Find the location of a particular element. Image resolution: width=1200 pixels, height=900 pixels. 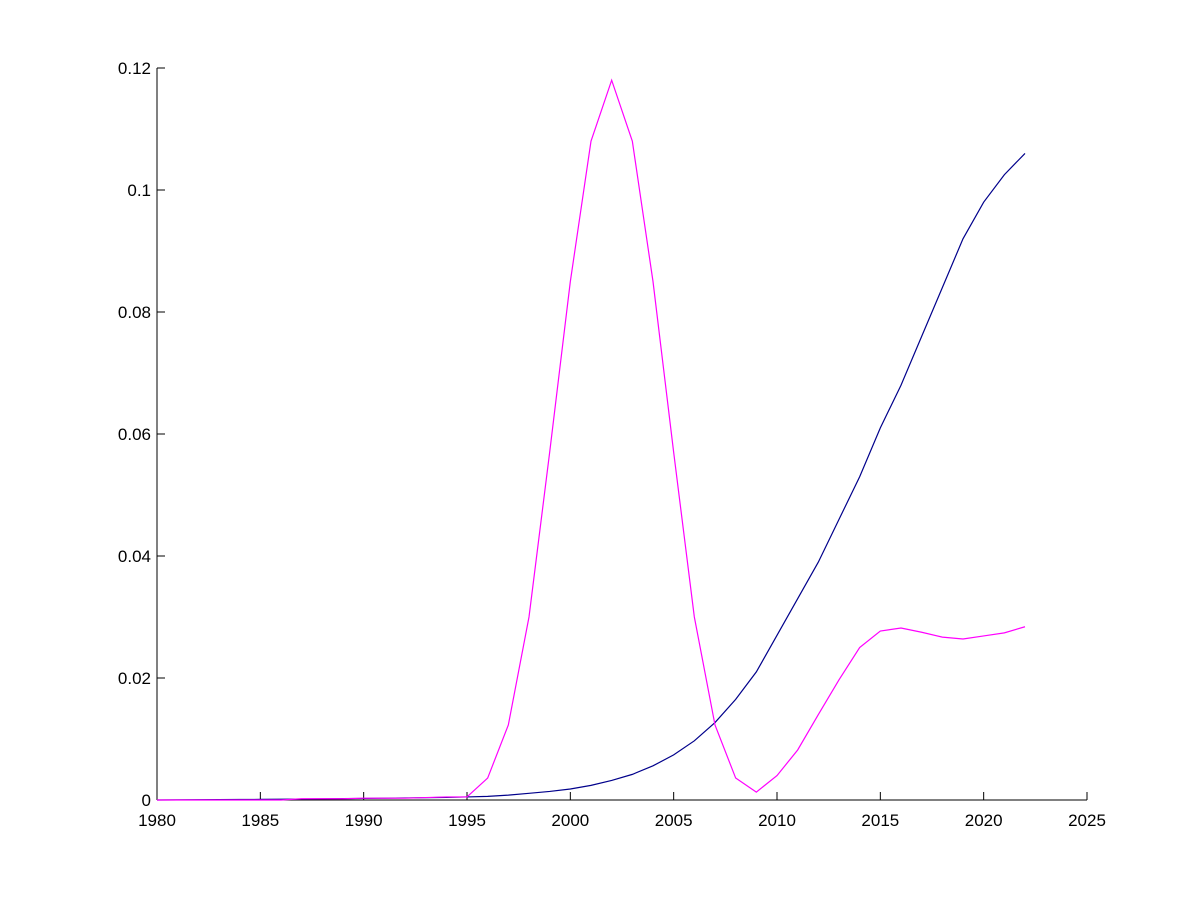

x-tick-label: 2000 is located at coordinates (570, 820).